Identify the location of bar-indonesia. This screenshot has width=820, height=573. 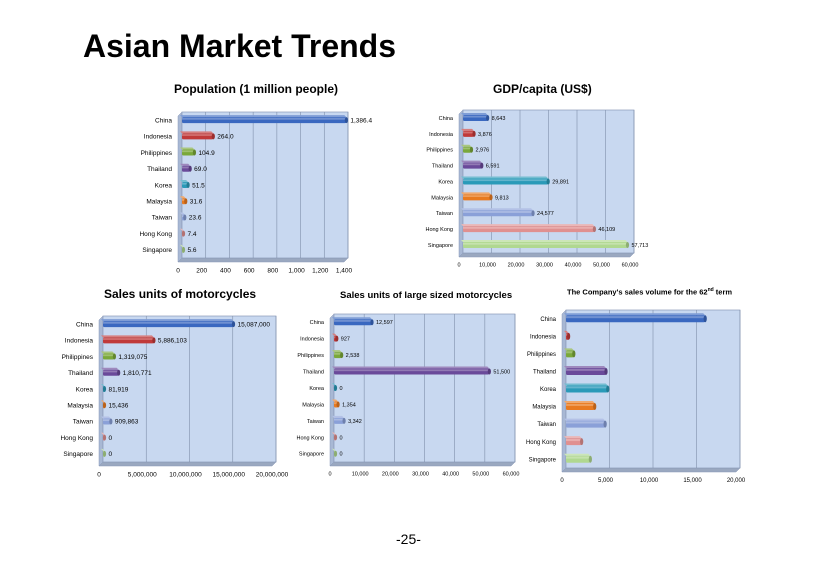
(468, 132).